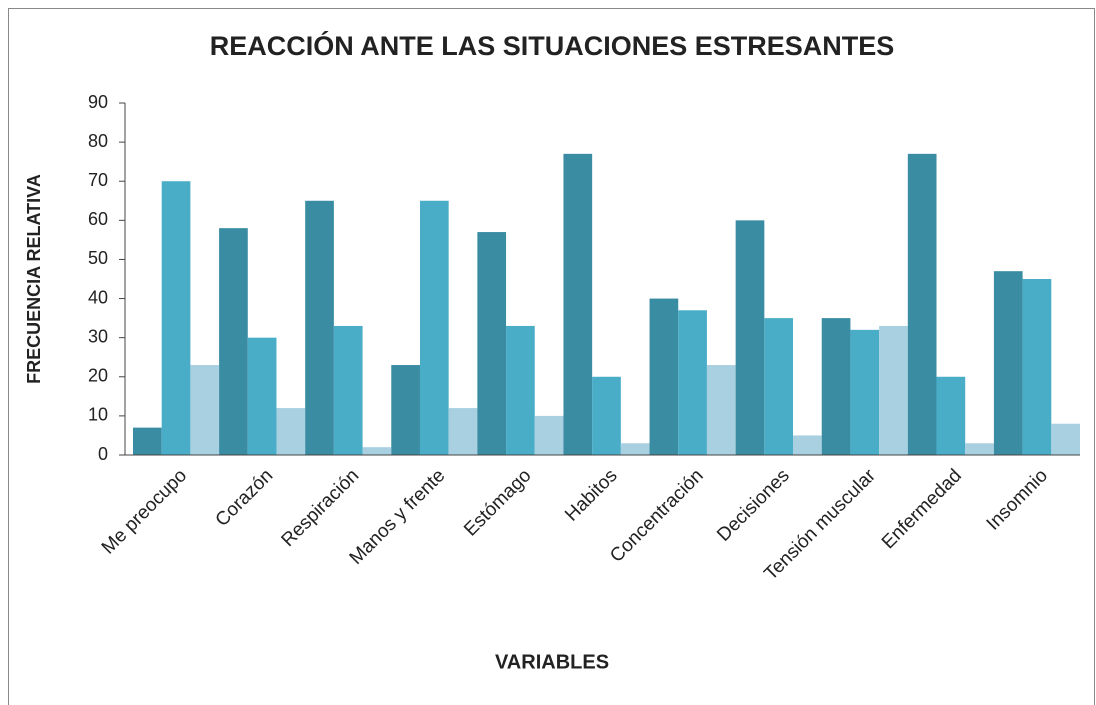  I want to click on y-tick-label: 40, so click(98, 297).